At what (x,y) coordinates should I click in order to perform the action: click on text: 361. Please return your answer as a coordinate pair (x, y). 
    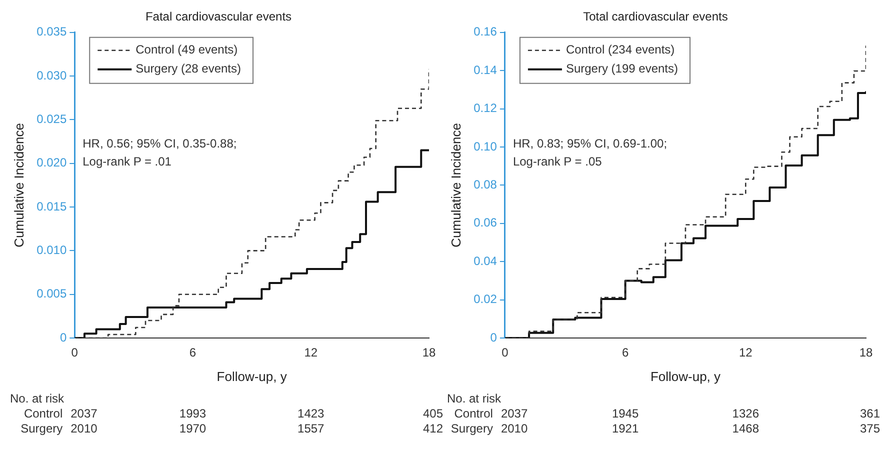
    Looking at the image, I should click on (870, 413).